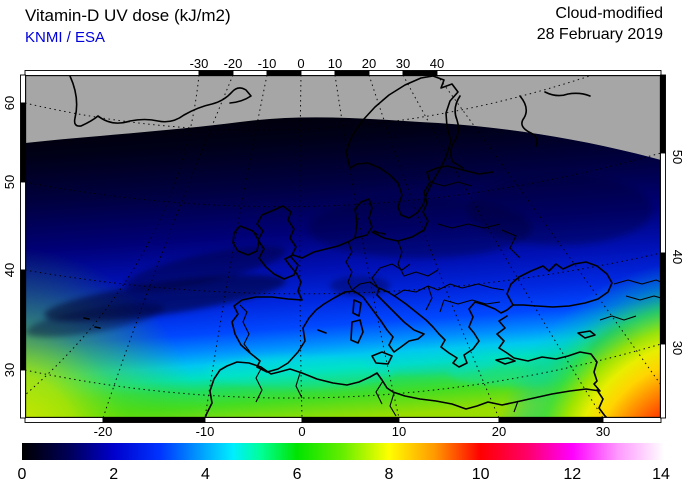  I want to click on top-axis-label: -20, so click(233, 63).